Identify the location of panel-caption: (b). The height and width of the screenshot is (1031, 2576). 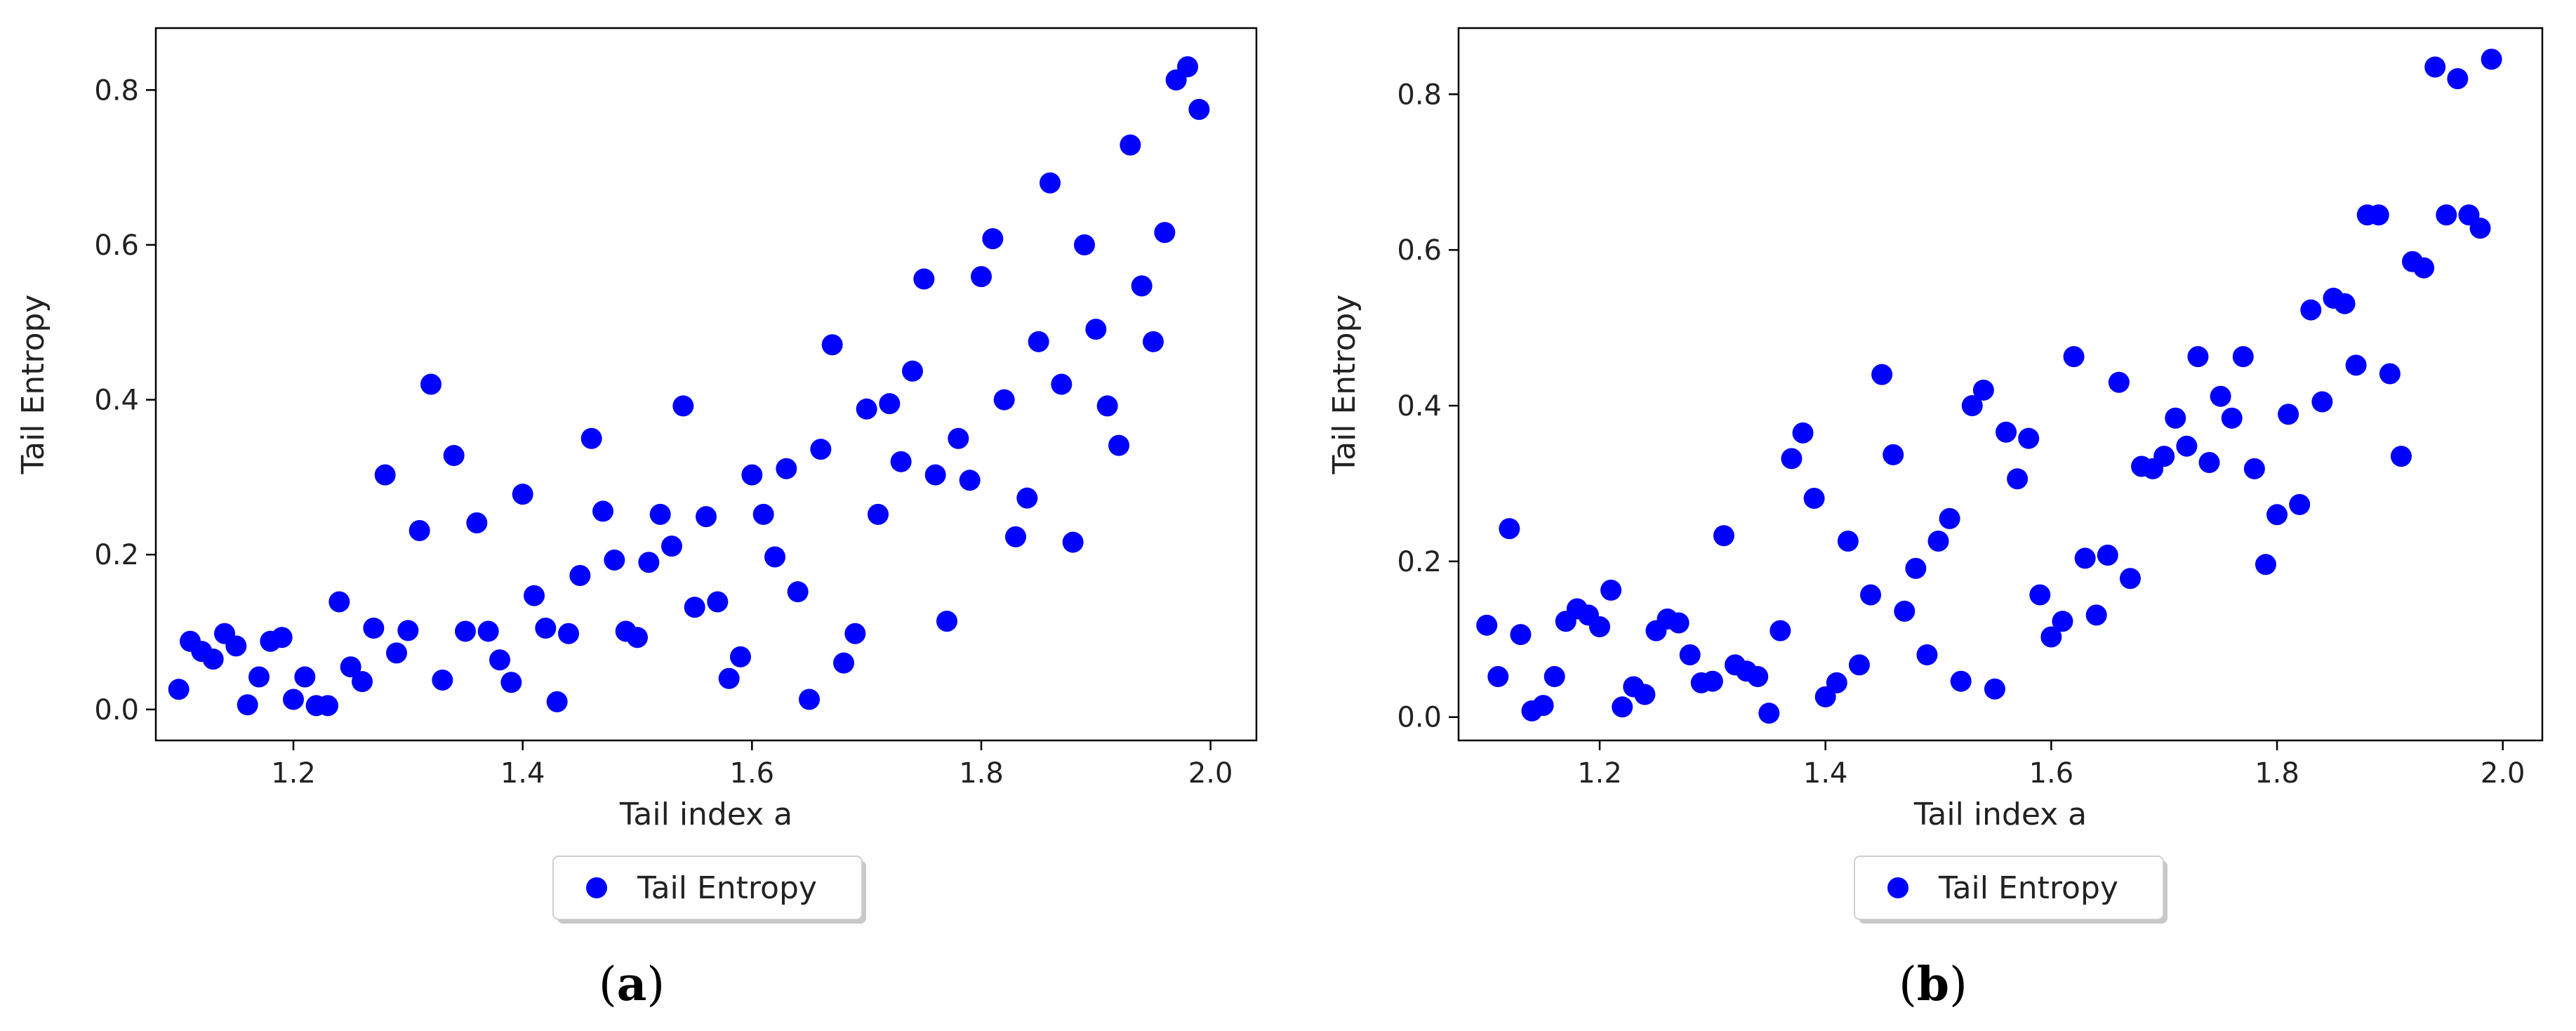
(1933, 984).